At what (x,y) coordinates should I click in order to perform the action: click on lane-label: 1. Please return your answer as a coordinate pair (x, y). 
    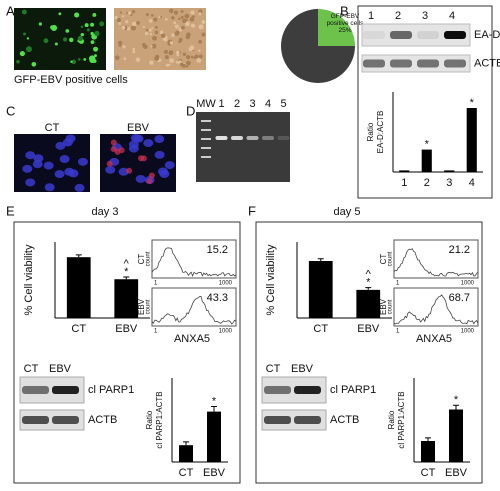
    Looking at the image, I should click on (221, 104).